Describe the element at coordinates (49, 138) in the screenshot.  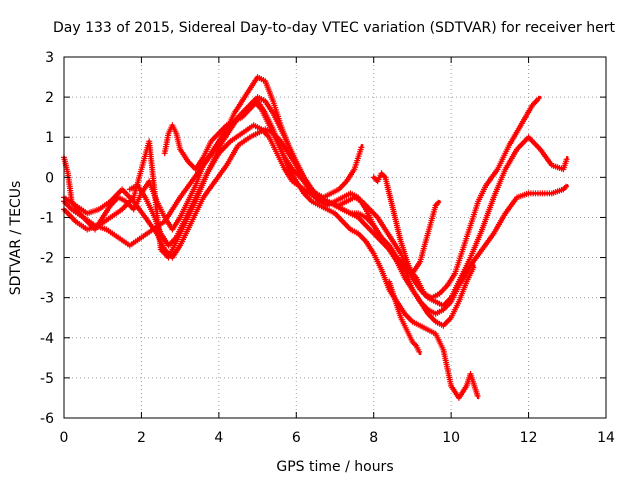
I see `y-tick-label: 1` at that location.